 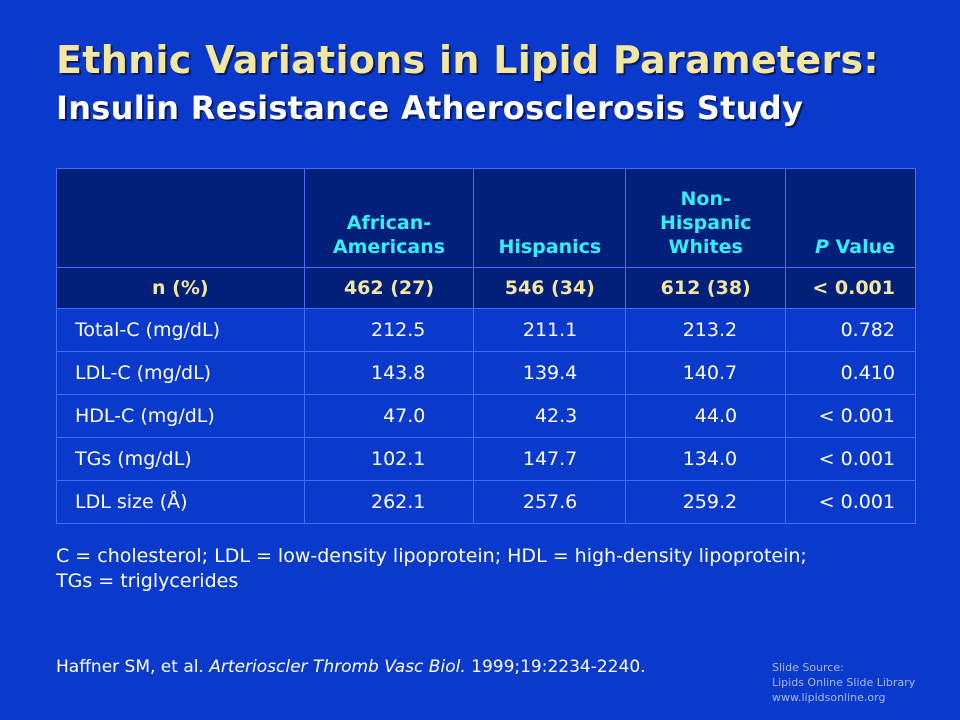 I want to click on slide-subtitle: Insulin Resistance Atherosclerosis Study, so click(x=430, y=108).